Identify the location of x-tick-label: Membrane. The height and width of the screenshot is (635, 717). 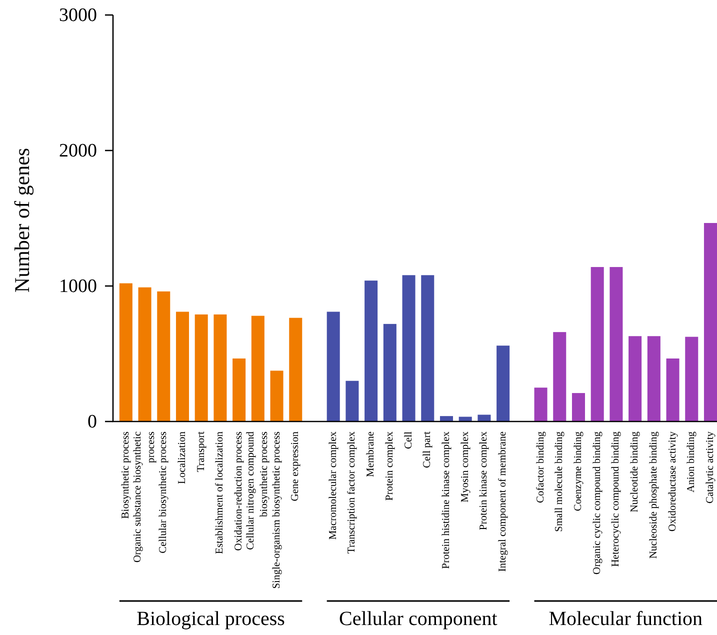
(371, 454).